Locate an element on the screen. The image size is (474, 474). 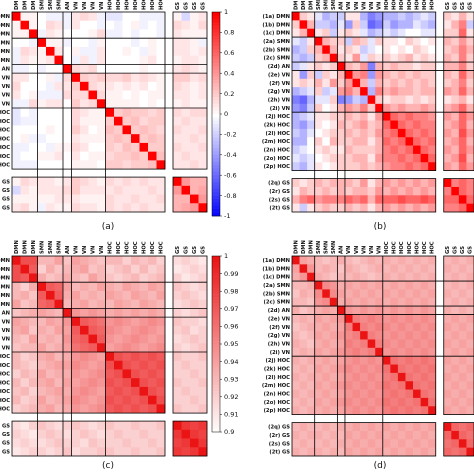
col-tick-label: AN is located at coordinates (342, 6).